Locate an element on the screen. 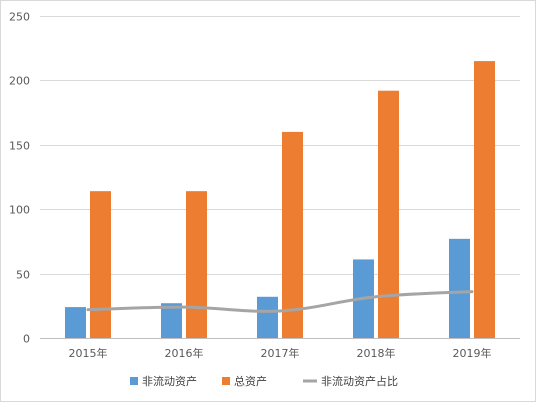 This screenshot has height=402, width=536. y-tick-label: 150 is located at coordinates (19, 146).